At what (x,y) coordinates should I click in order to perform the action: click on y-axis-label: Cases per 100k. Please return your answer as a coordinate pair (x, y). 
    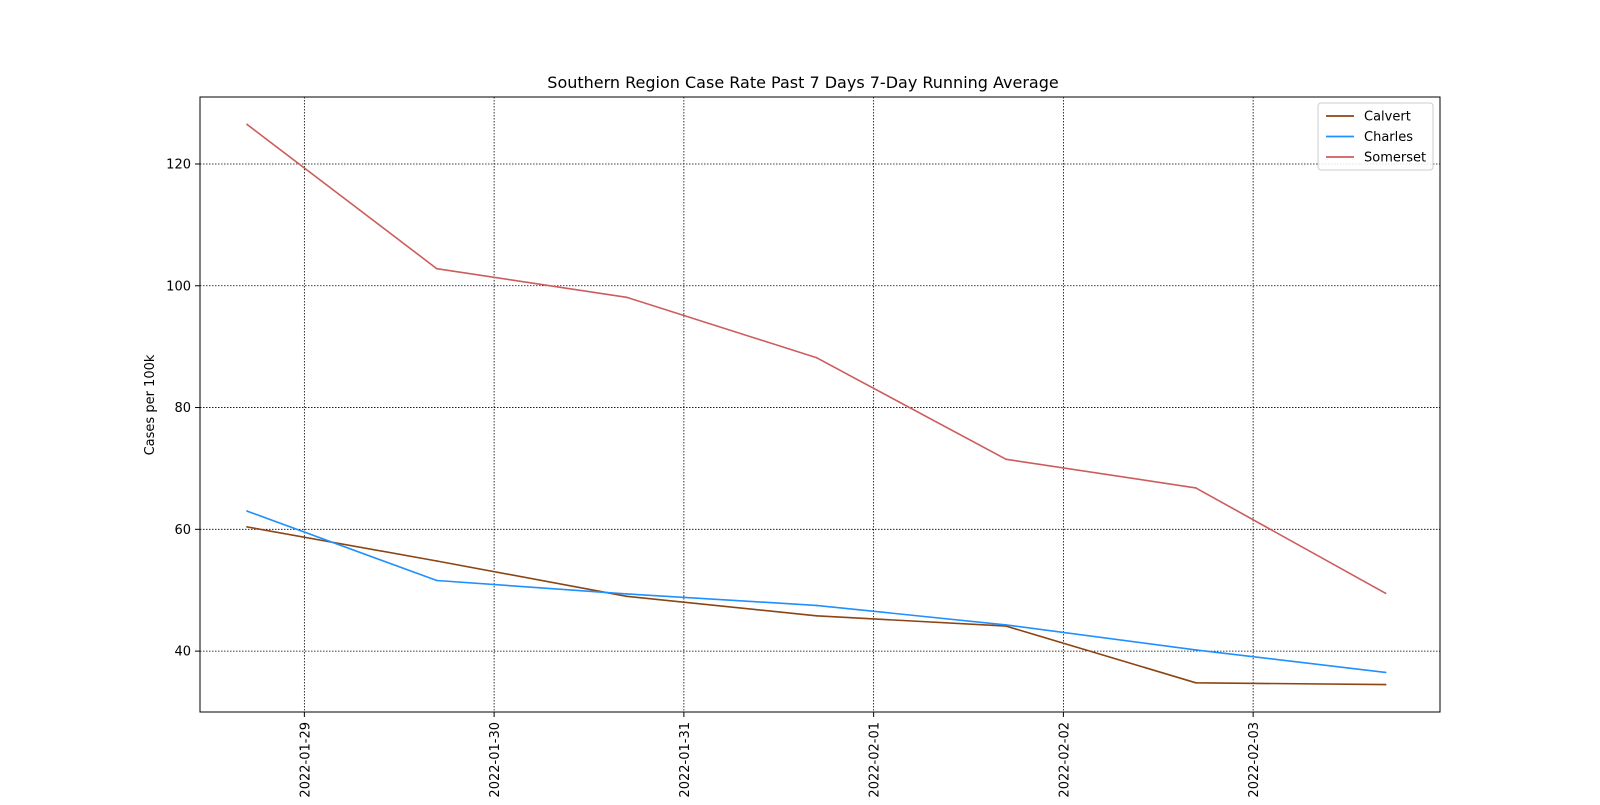
    Looking at the image, I should click on (150, 404).